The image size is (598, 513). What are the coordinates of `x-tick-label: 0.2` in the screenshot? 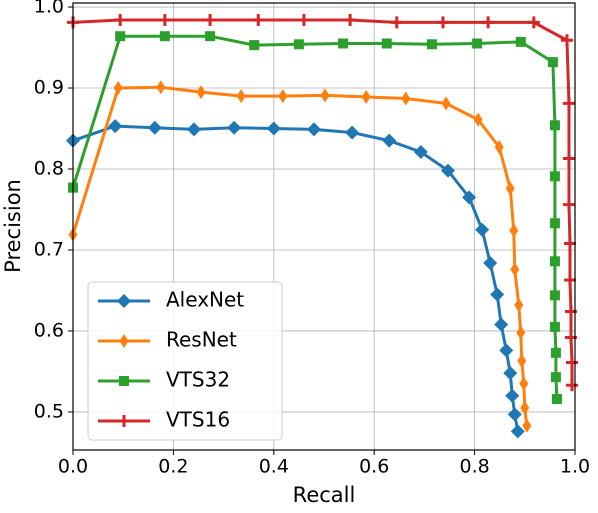 It's located at (173, 467).